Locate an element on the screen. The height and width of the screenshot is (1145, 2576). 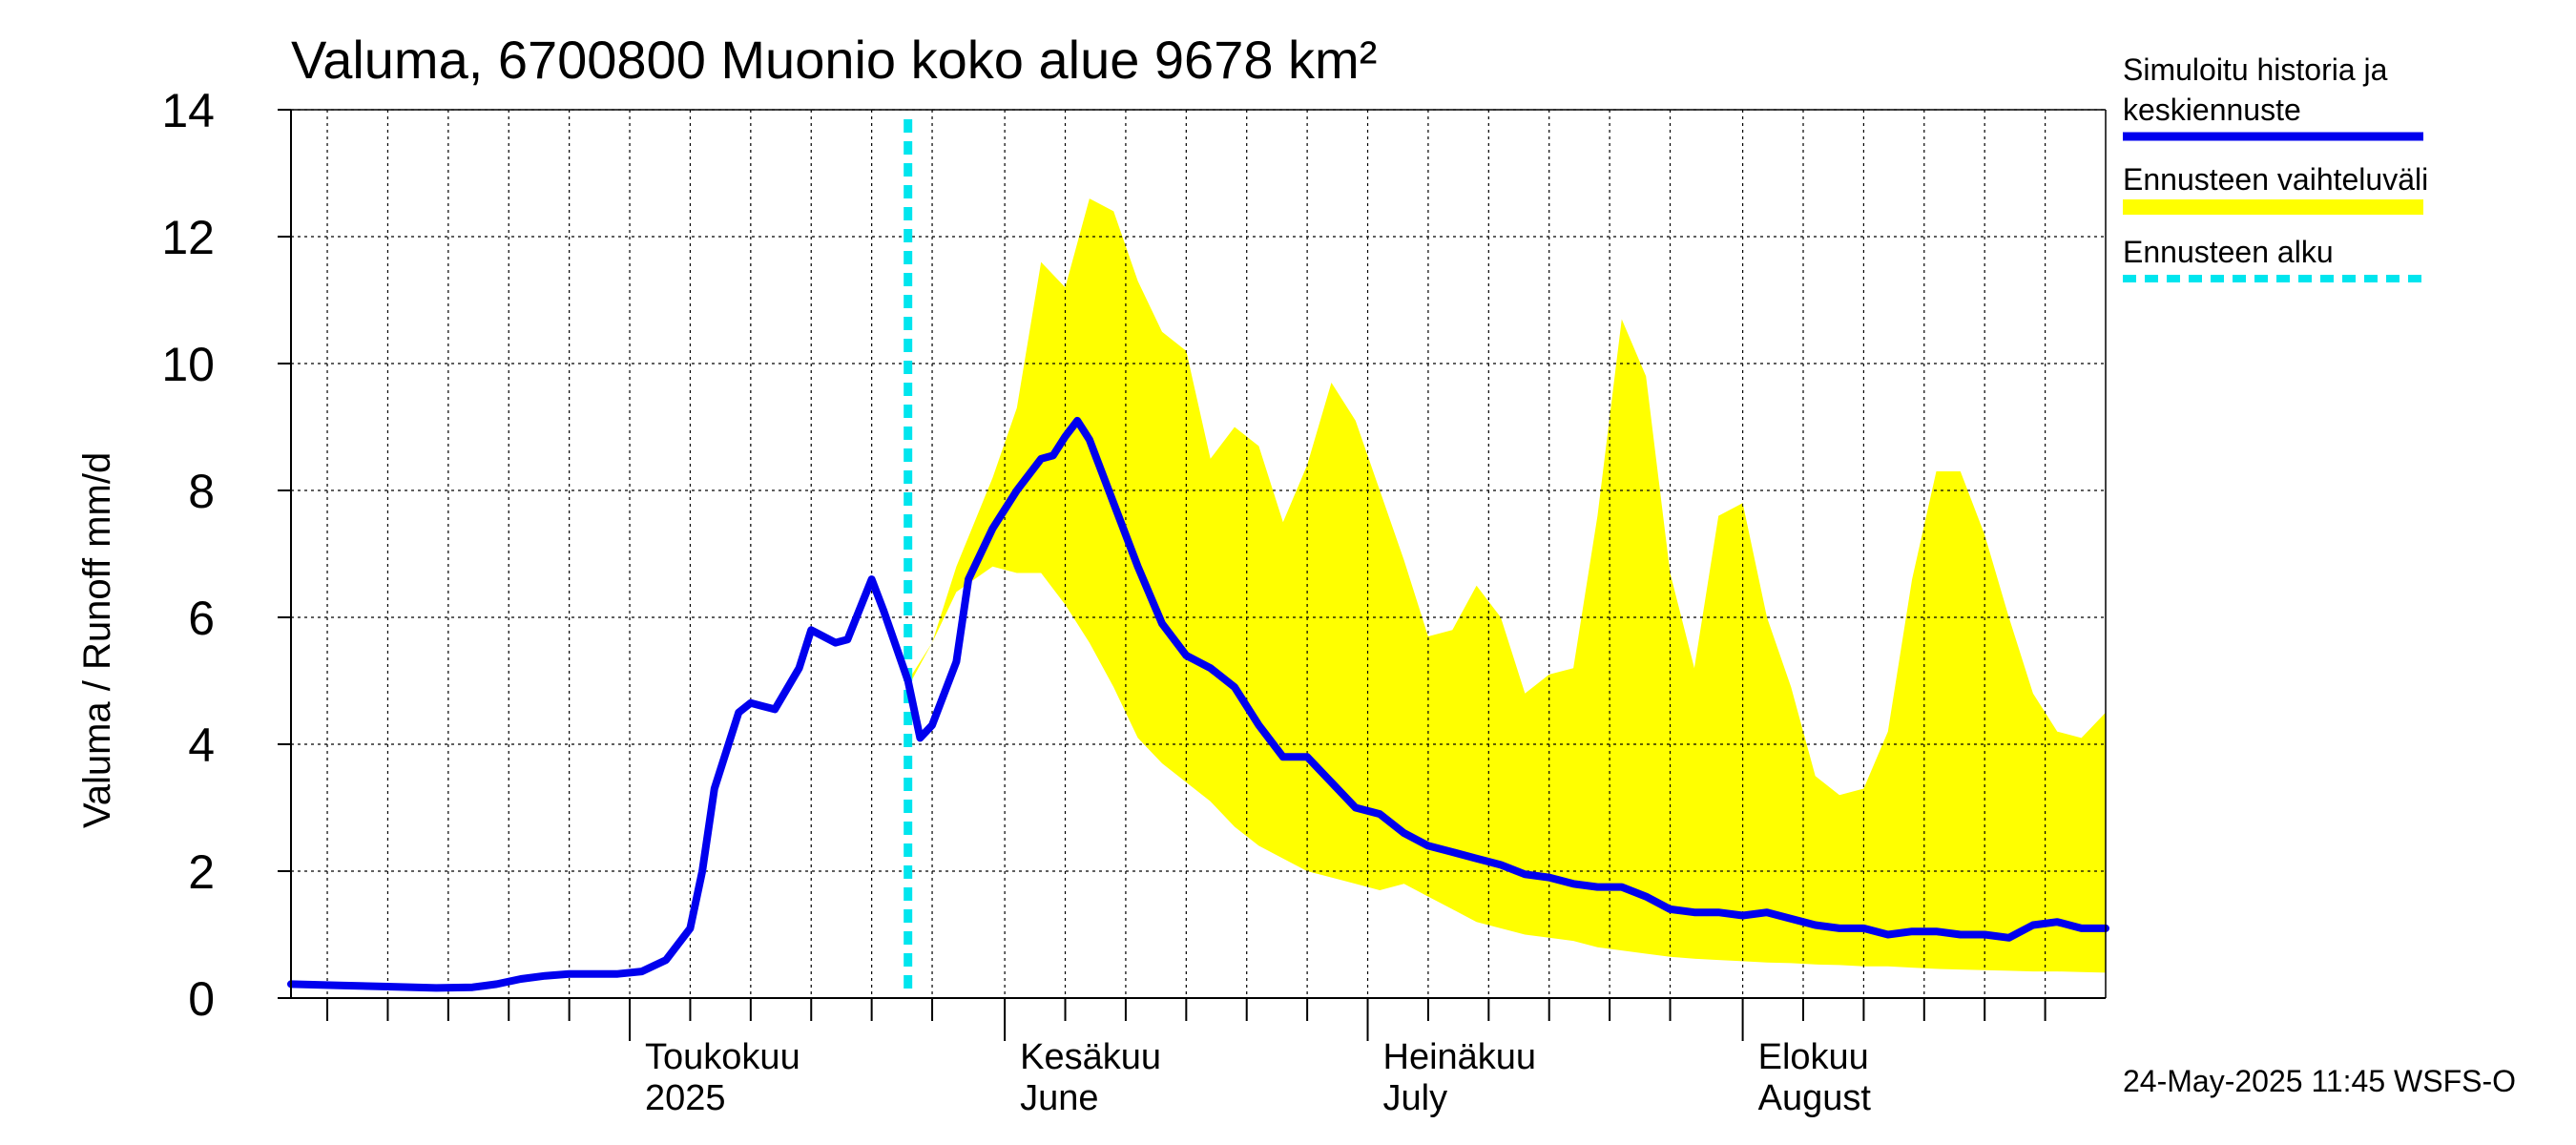
timestamp-label: 24-May-2025 11:45 WSFS-O is located at coordinates (2320, 1081).